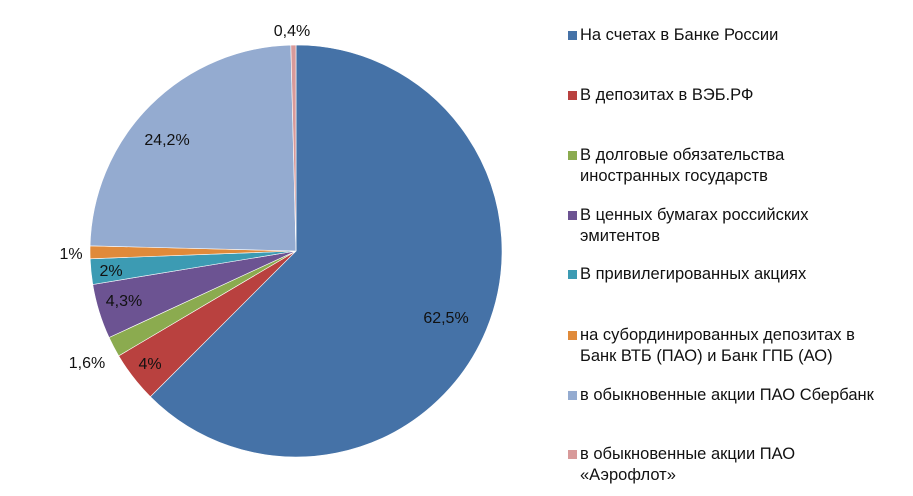  Describe the element at coordinates (150, 364) in the screenshot. I see `data-label: 4%` at that location.